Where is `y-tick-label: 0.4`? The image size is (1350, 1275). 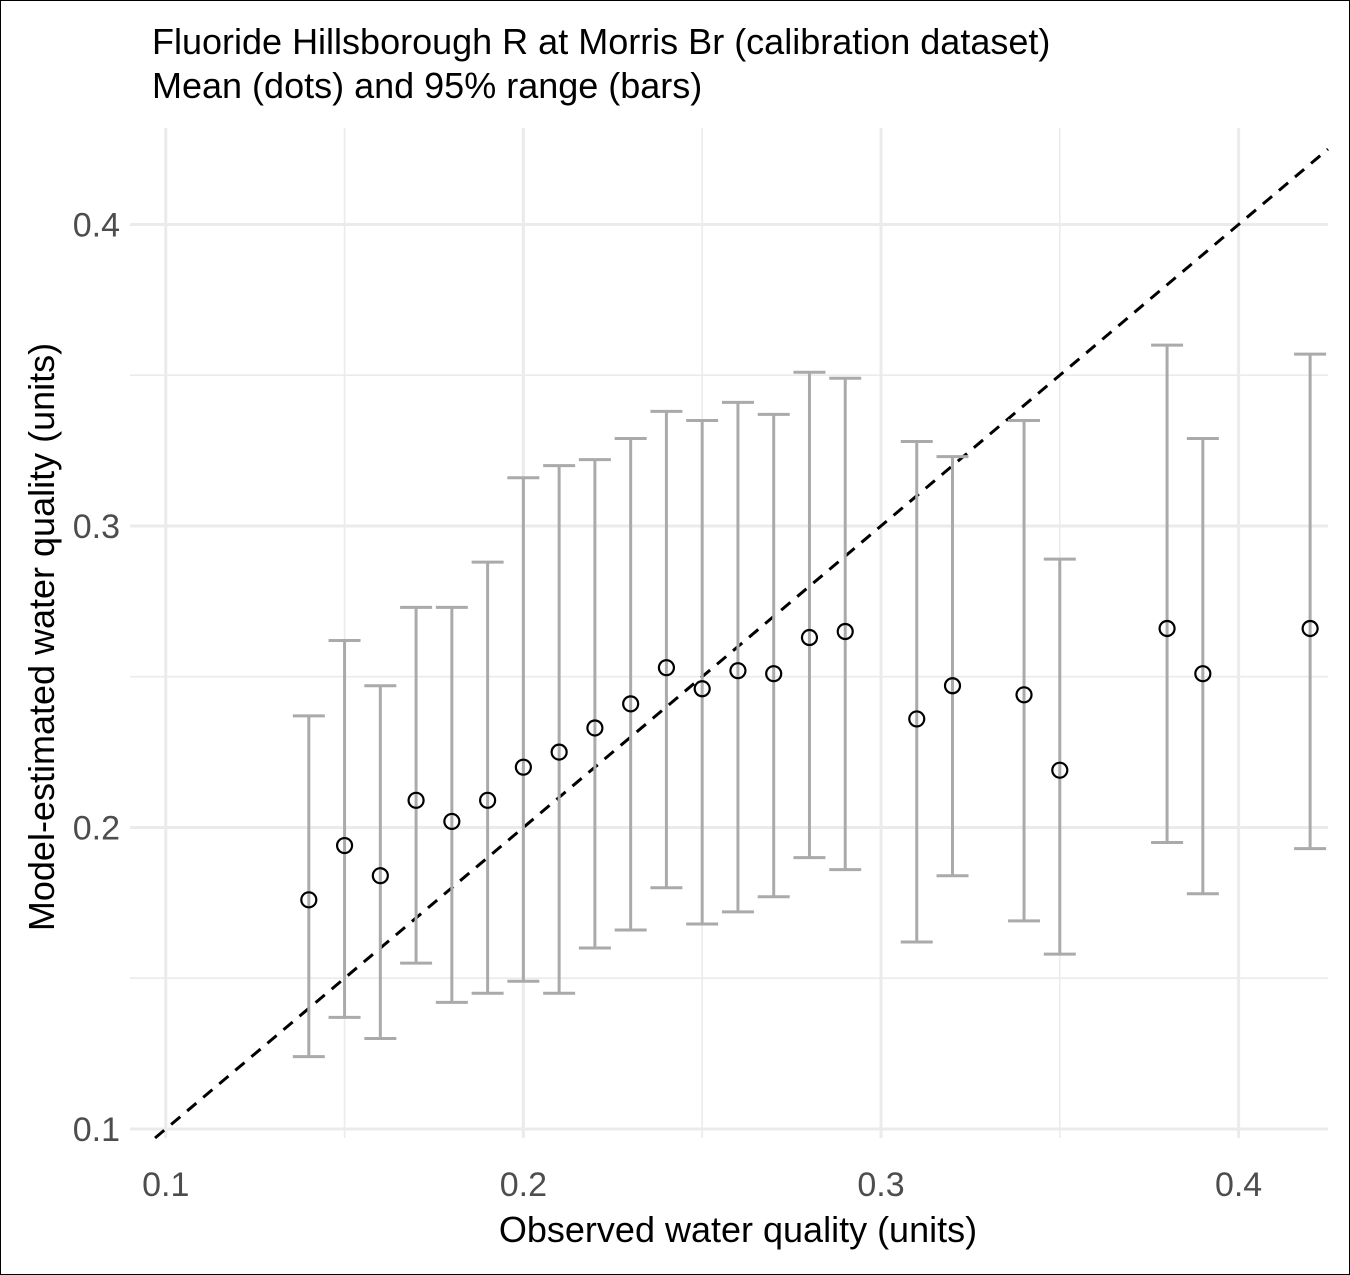
y-tick-label: 0.4 is located at coordinates (96, 225).